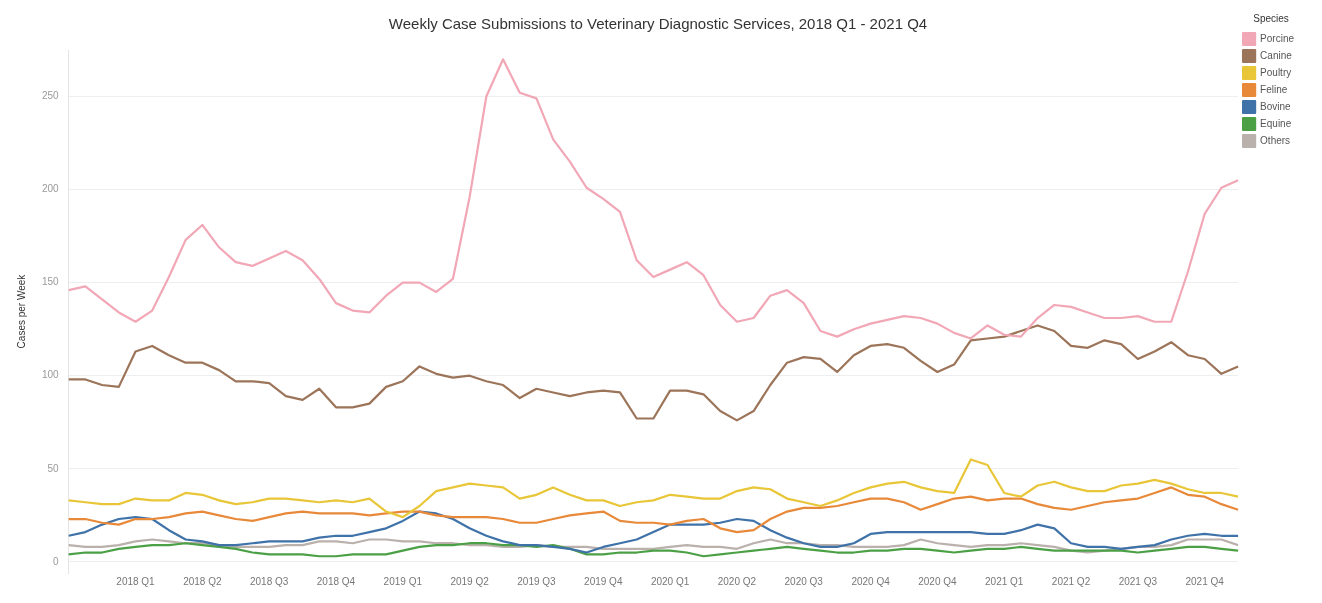  I want to click on x-tick-label: 2018 Q4, so click(336, 581).